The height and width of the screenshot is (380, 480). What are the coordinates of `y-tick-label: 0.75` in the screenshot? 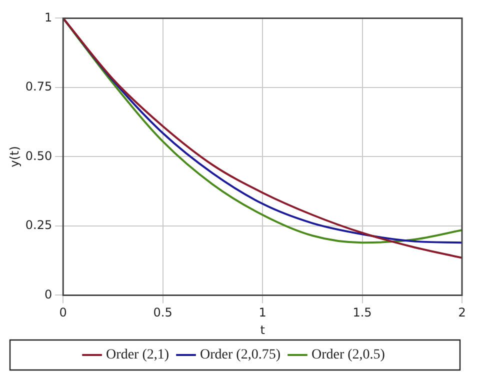 It's located at (38, 87).